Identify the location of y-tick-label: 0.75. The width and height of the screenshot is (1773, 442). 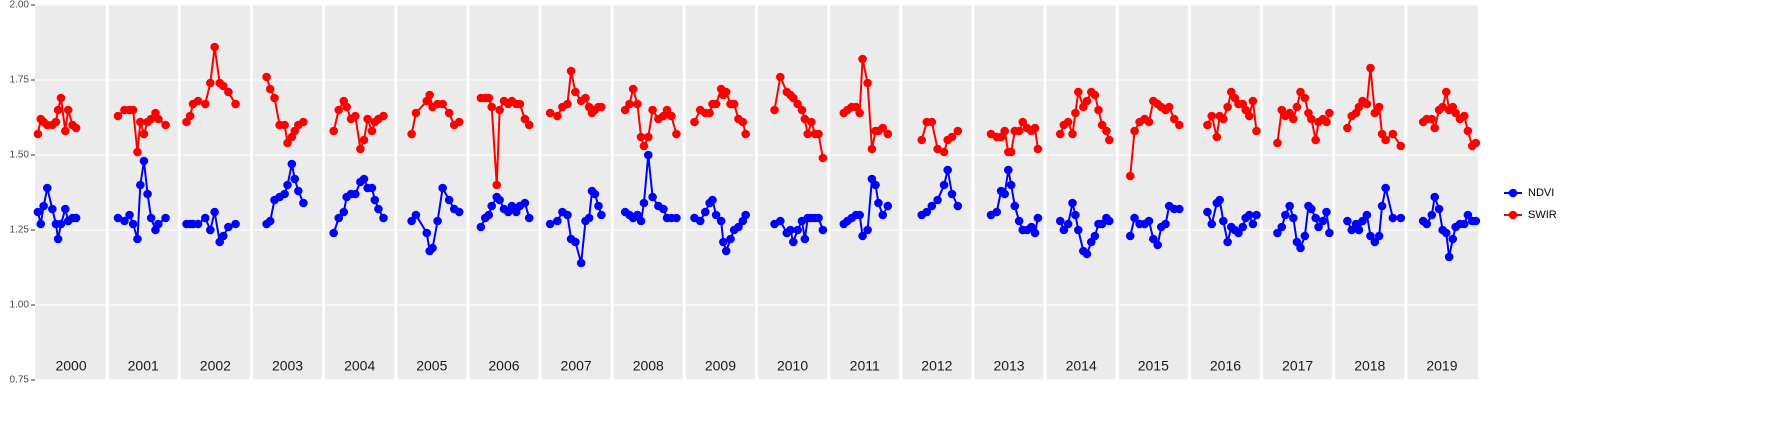
(20, 380).